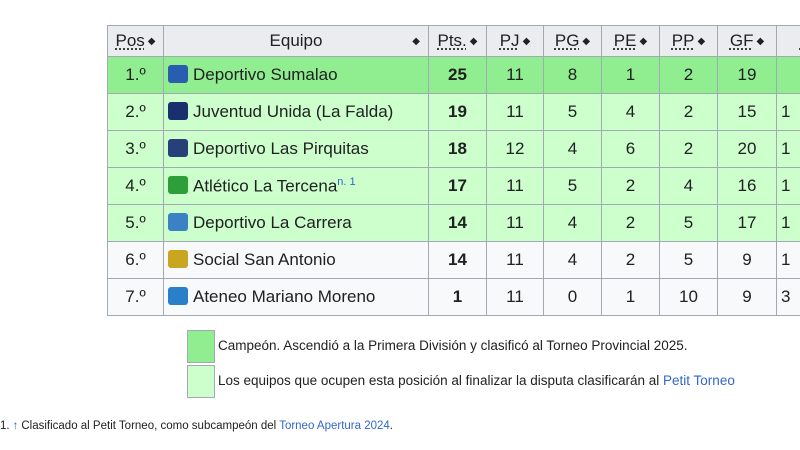  What do you see at coordinates (272, 222) in the screenshot?
I see `team-name: Deportivo La Carrera` at bounding box center [272, 222].